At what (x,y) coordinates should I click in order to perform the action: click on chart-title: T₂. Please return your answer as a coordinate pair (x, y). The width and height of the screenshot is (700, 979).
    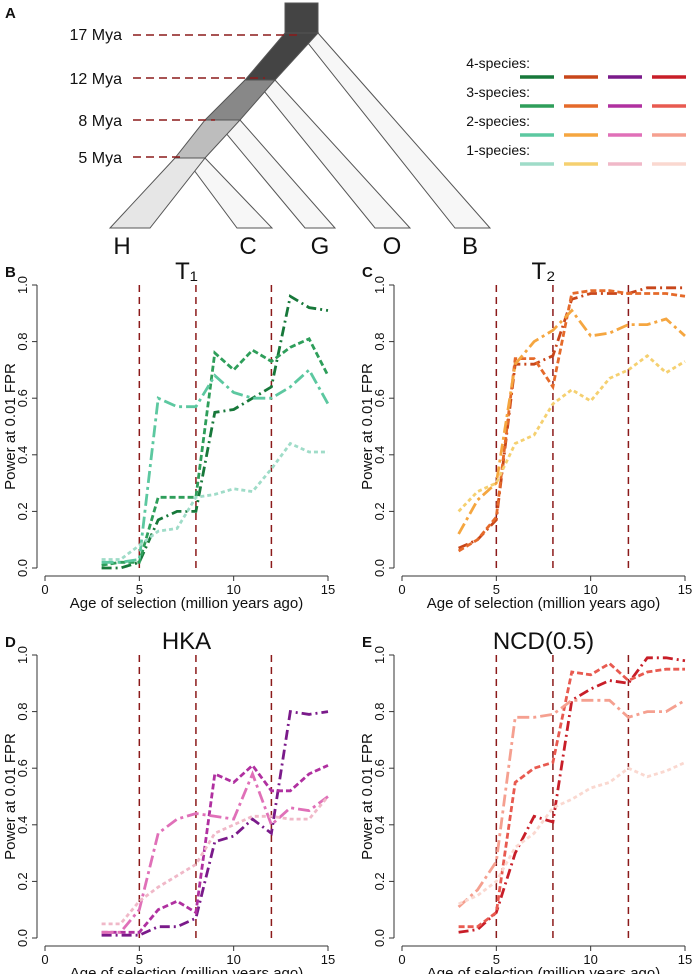
    Looking at the image, I should click on (544, 271).